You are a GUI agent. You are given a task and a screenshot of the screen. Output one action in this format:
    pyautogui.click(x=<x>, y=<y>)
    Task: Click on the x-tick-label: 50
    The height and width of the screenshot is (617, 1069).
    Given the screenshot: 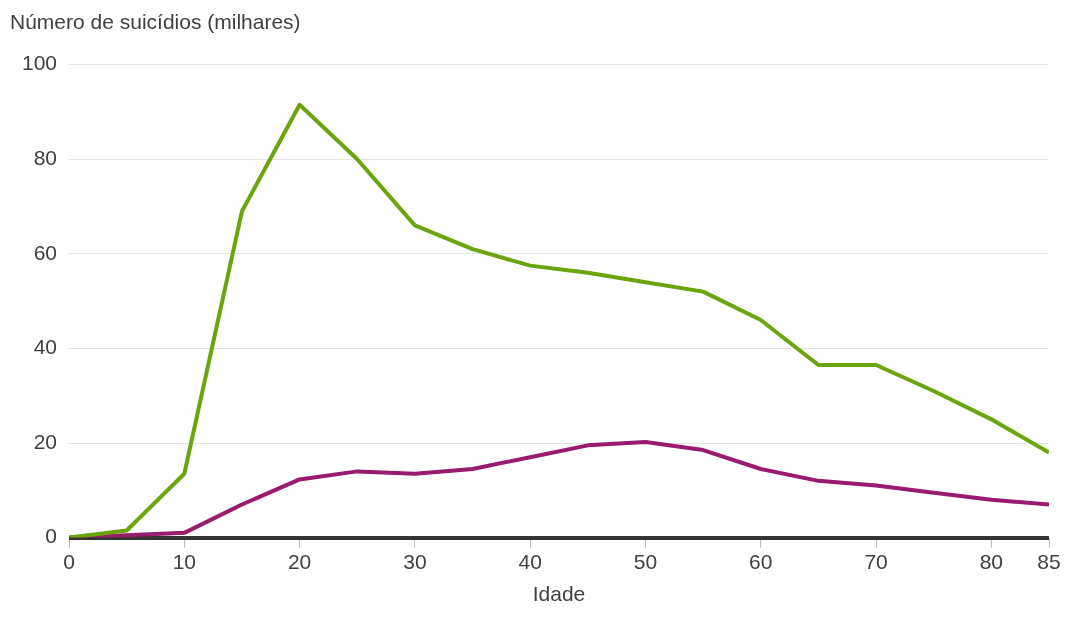 What is the action you would take?
    pyautogui.click(x=645, y=561)
    